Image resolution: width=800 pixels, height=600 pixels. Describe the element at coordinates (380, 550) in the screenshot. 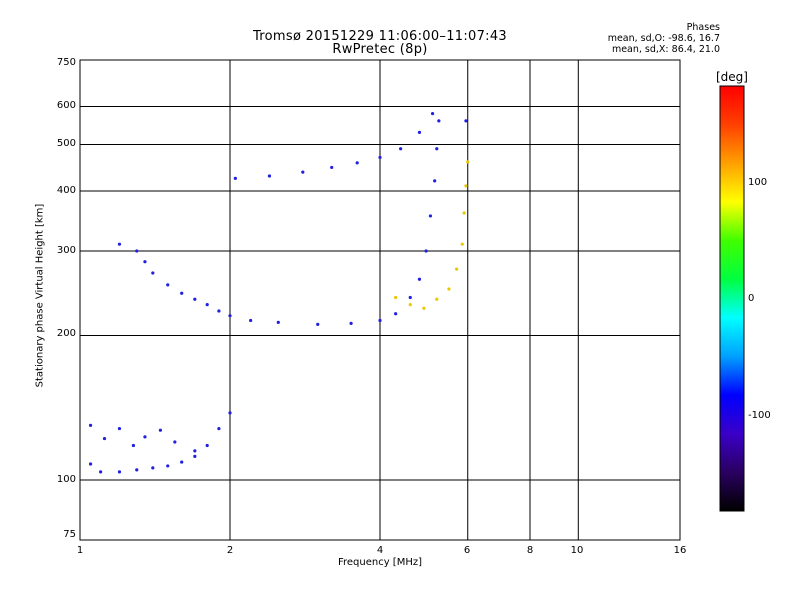

I see `x-tick-label: 4` at that location.